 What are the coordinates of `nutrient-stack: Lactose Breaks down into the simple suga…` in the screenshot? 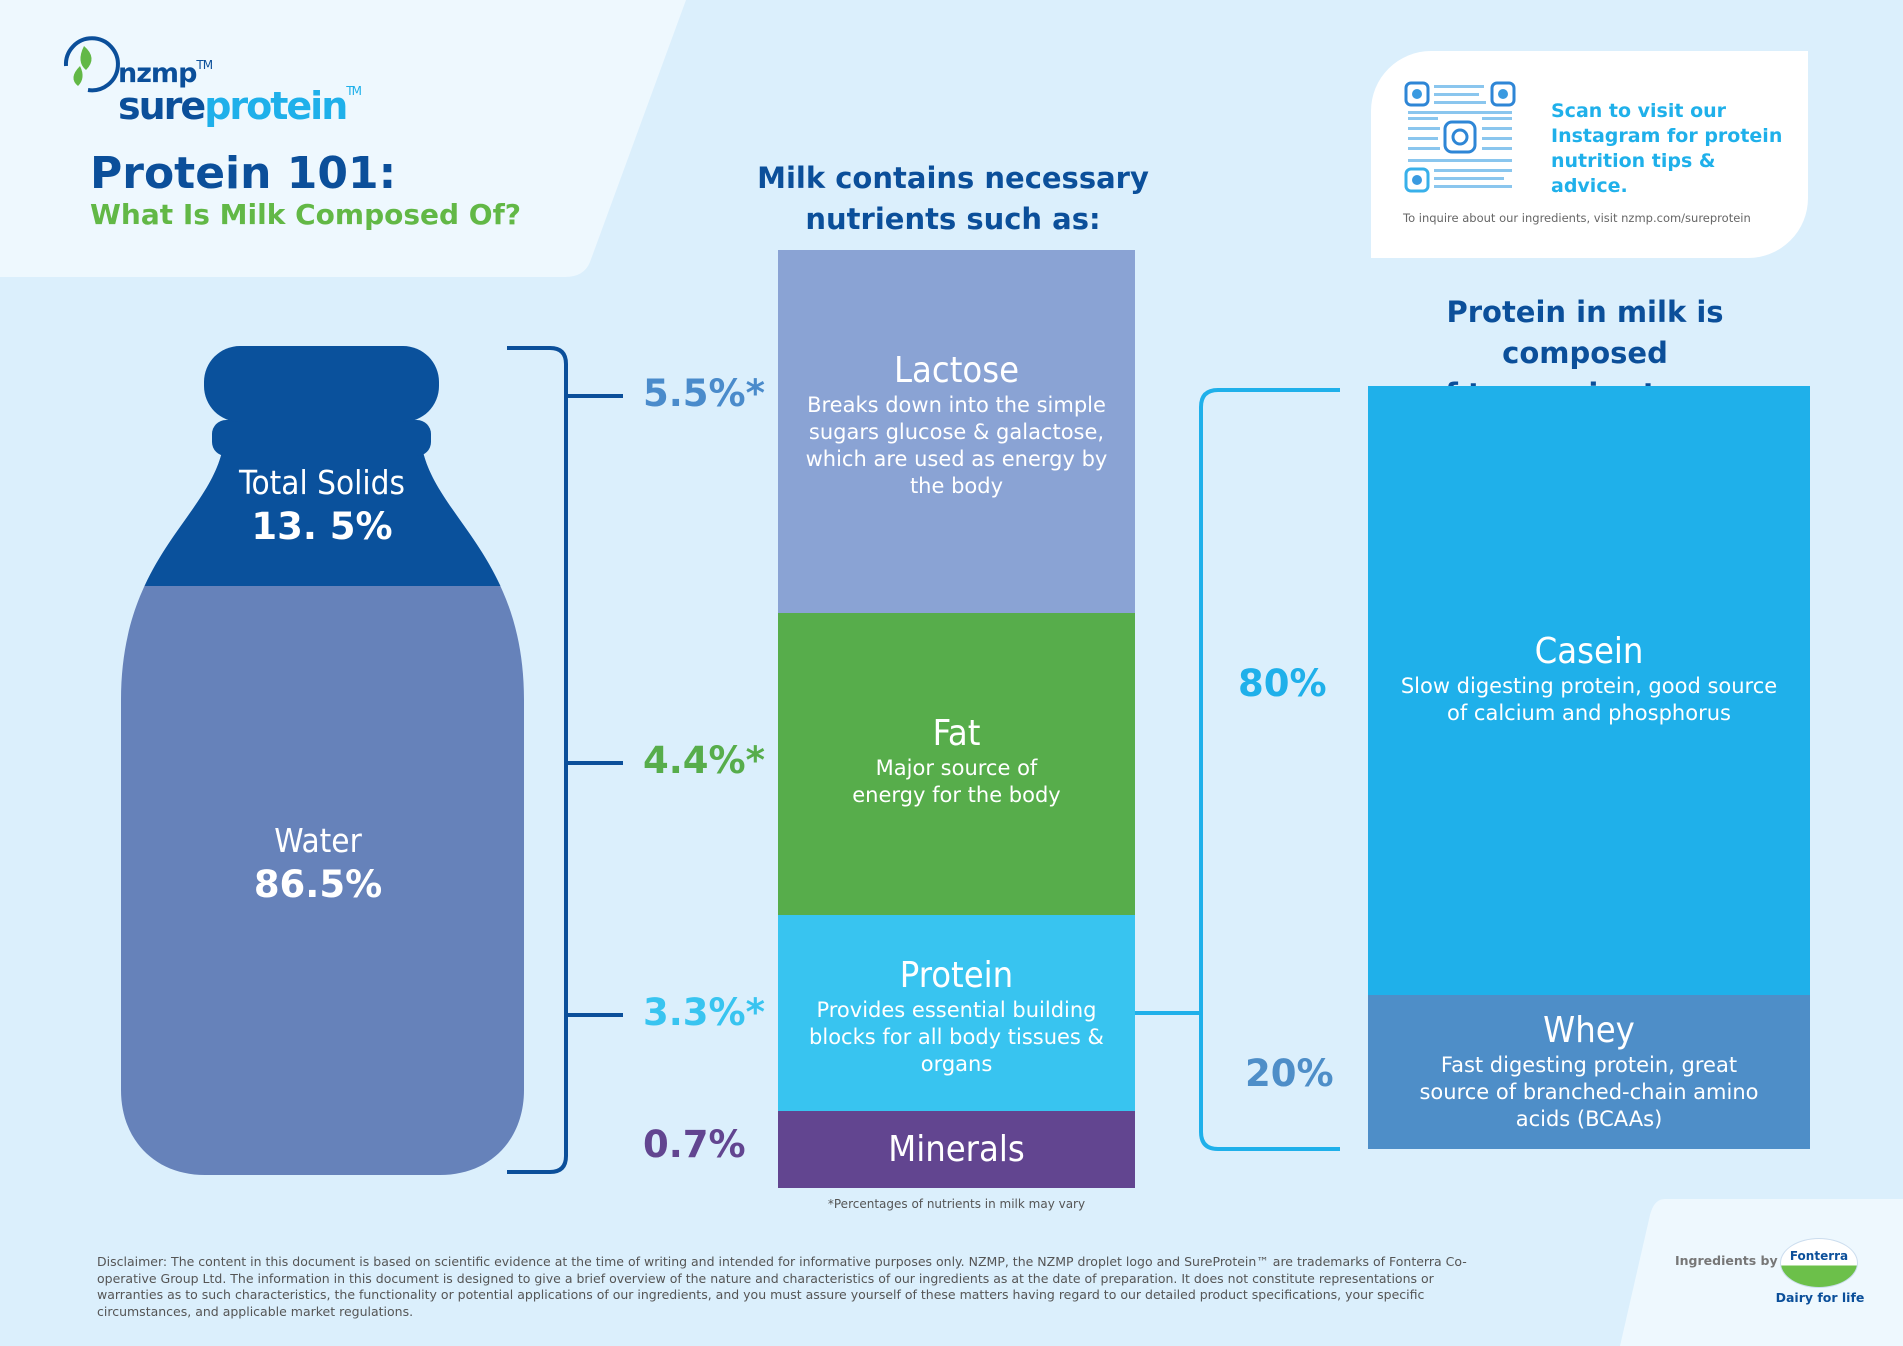 It's located at (956, 719).